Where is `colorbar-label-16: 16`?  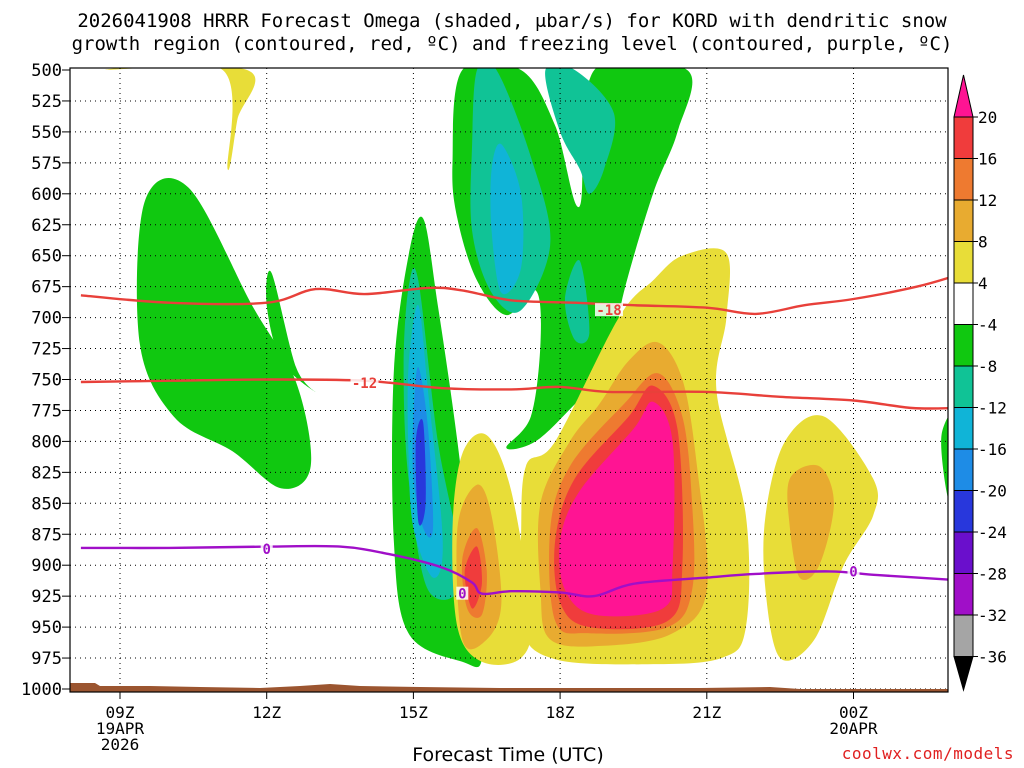 colorbar-label-16: 16 is located at coordinates (987, 159).